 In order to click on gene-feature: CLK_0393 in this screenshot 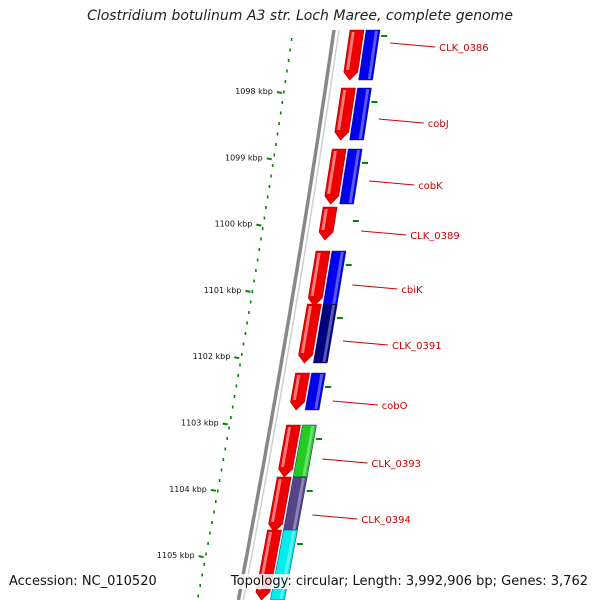, I will do `click(349, 451)`.